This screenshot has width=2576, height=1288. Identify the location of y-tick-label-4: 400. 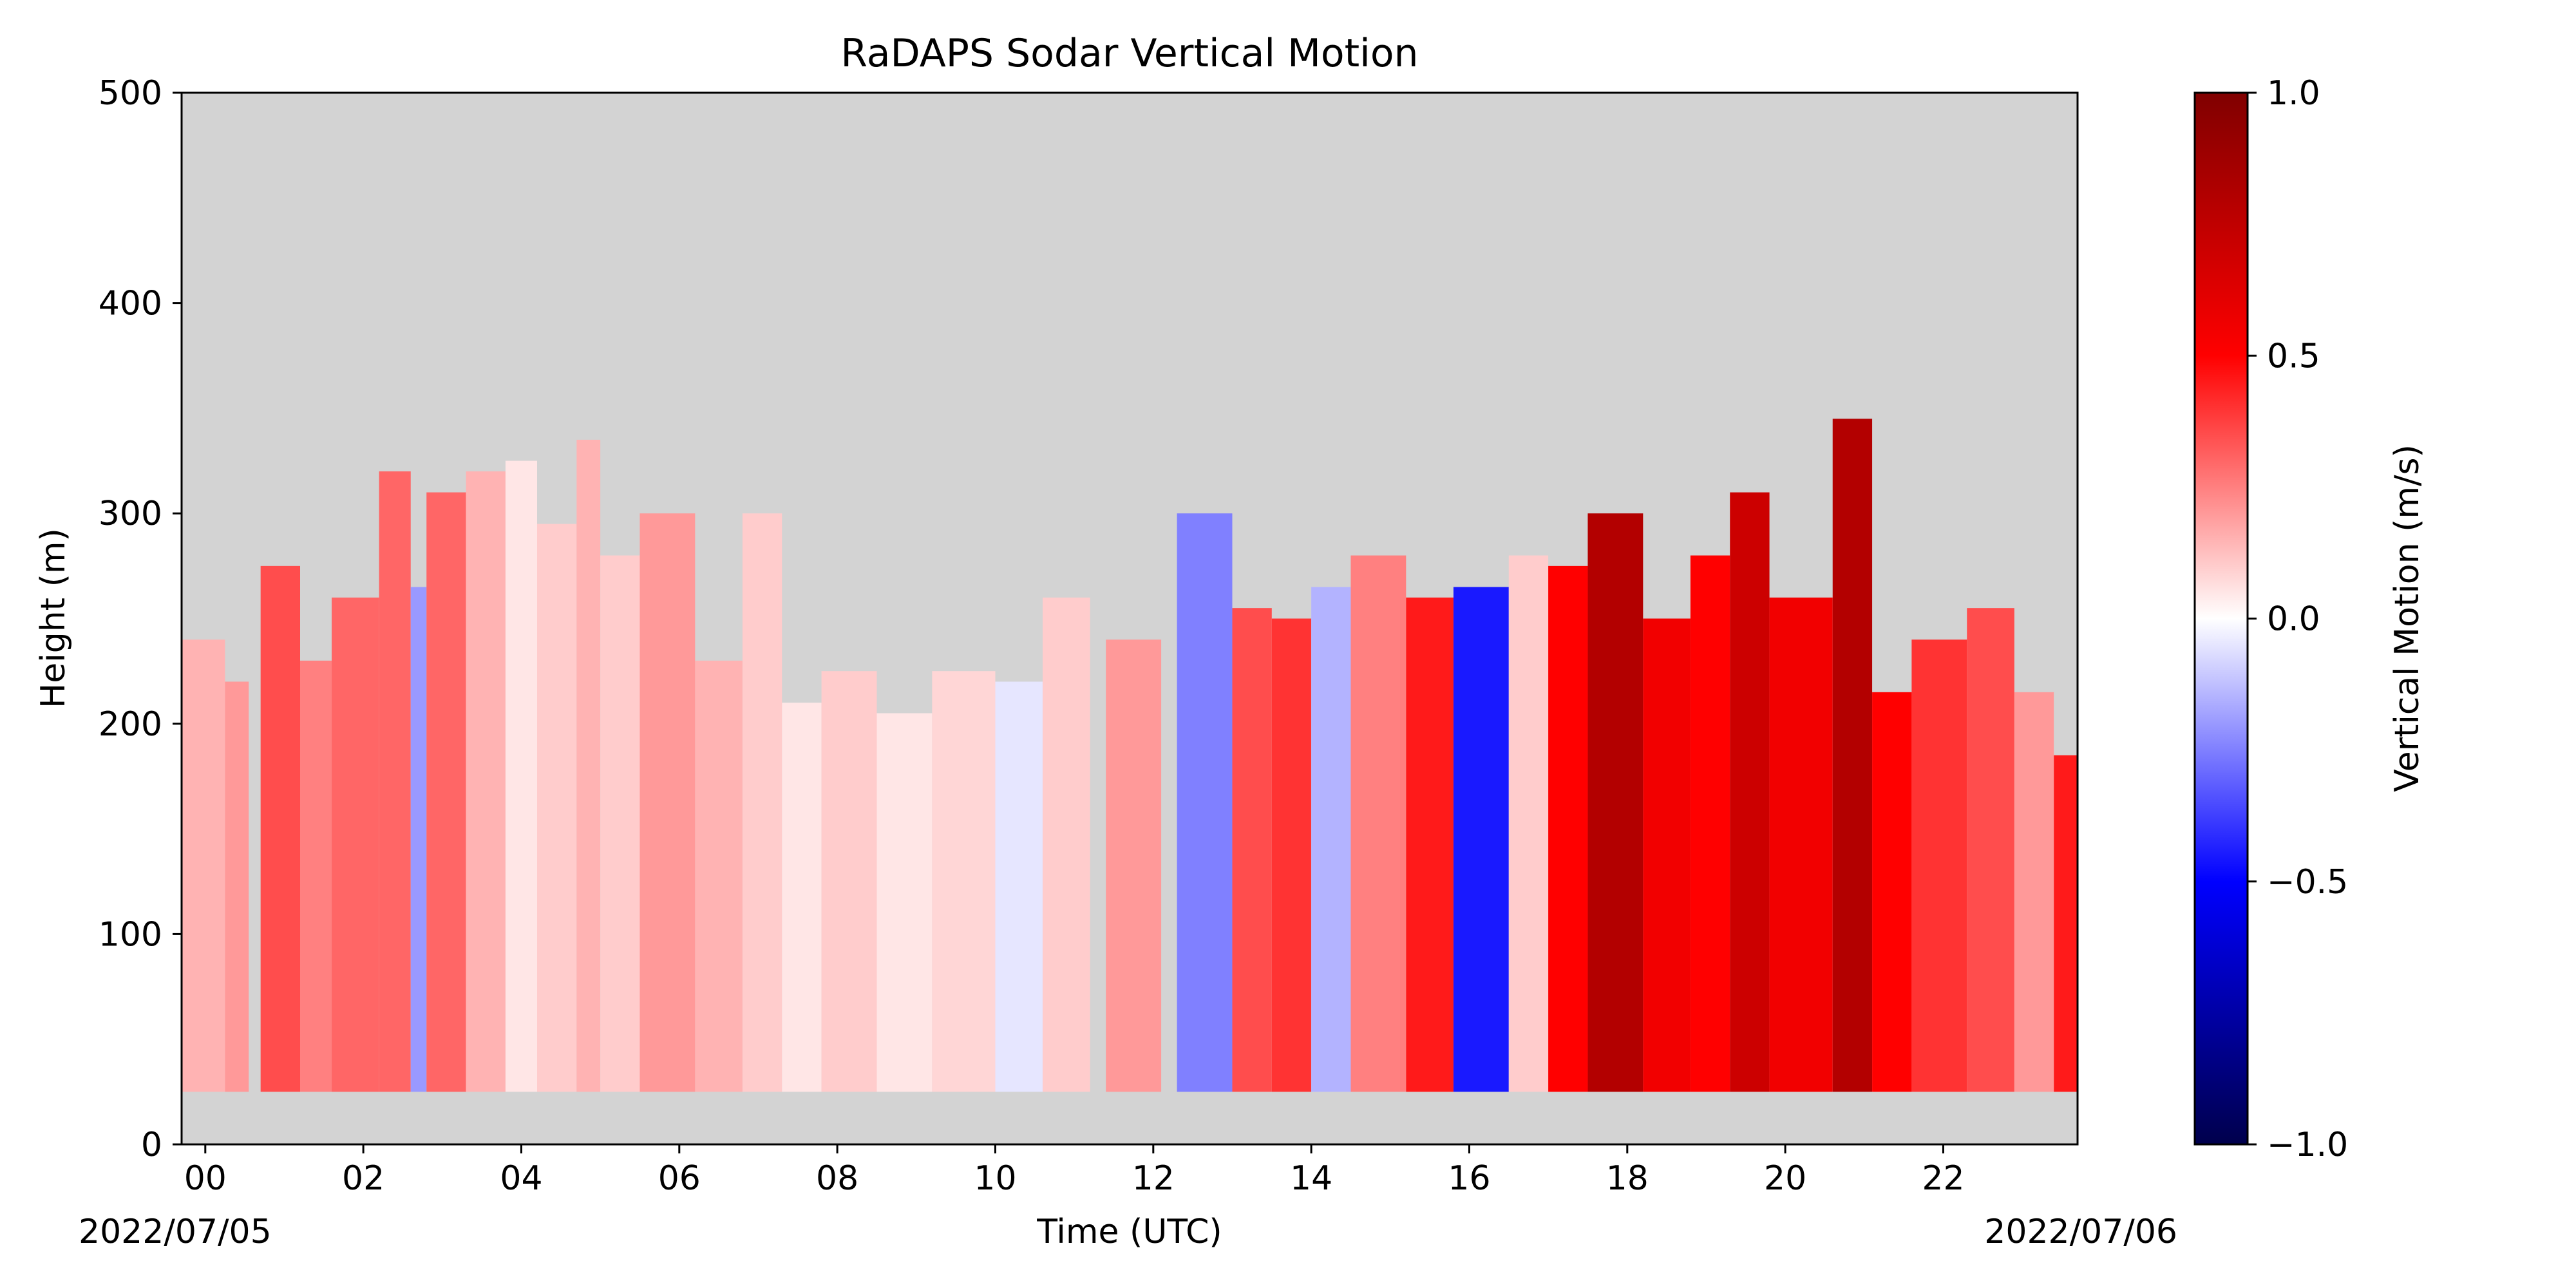
(130, 304).